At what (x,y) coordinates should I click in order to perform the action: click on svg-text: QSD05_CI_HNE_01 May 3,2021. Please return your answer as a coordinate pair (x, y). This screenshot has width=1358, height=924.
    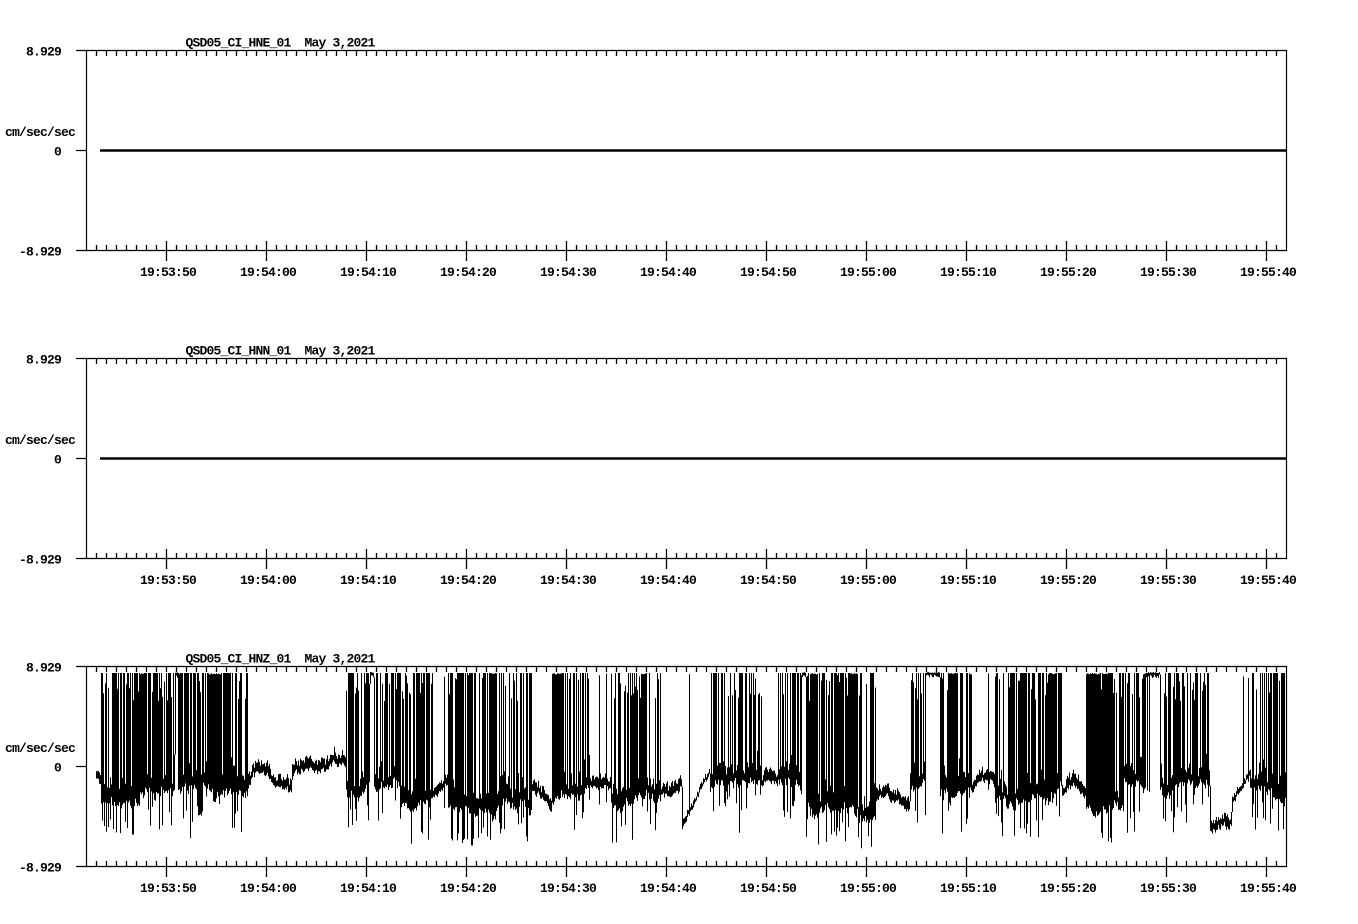
    Looking at the image, I should click on (281, 43).